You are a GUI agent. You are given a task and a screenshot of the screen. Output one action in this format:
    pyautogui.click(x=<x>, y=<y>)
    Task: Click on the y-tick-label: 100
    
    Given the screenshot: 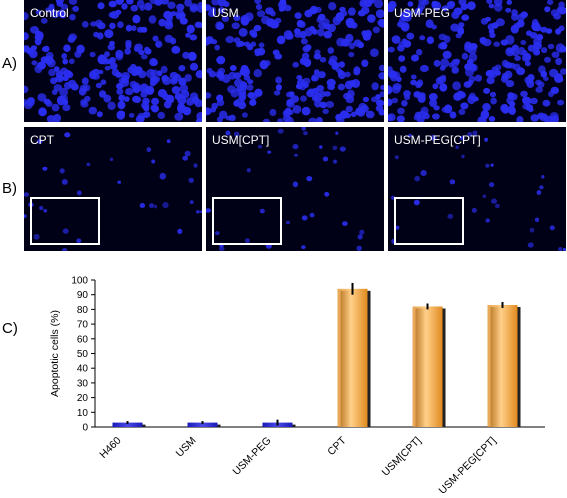 What is the action you would take?
    pyautogui.click(x=79, y=281)
    